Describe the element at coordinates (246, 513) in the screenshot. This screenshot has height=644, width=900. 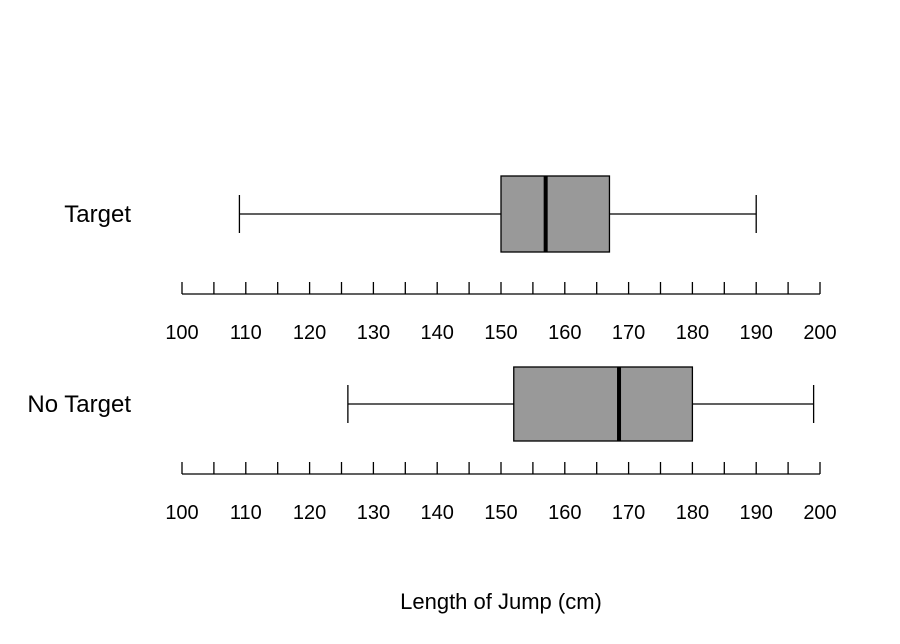
I see `axis-no-target-tick-label-110: 110` at that location.